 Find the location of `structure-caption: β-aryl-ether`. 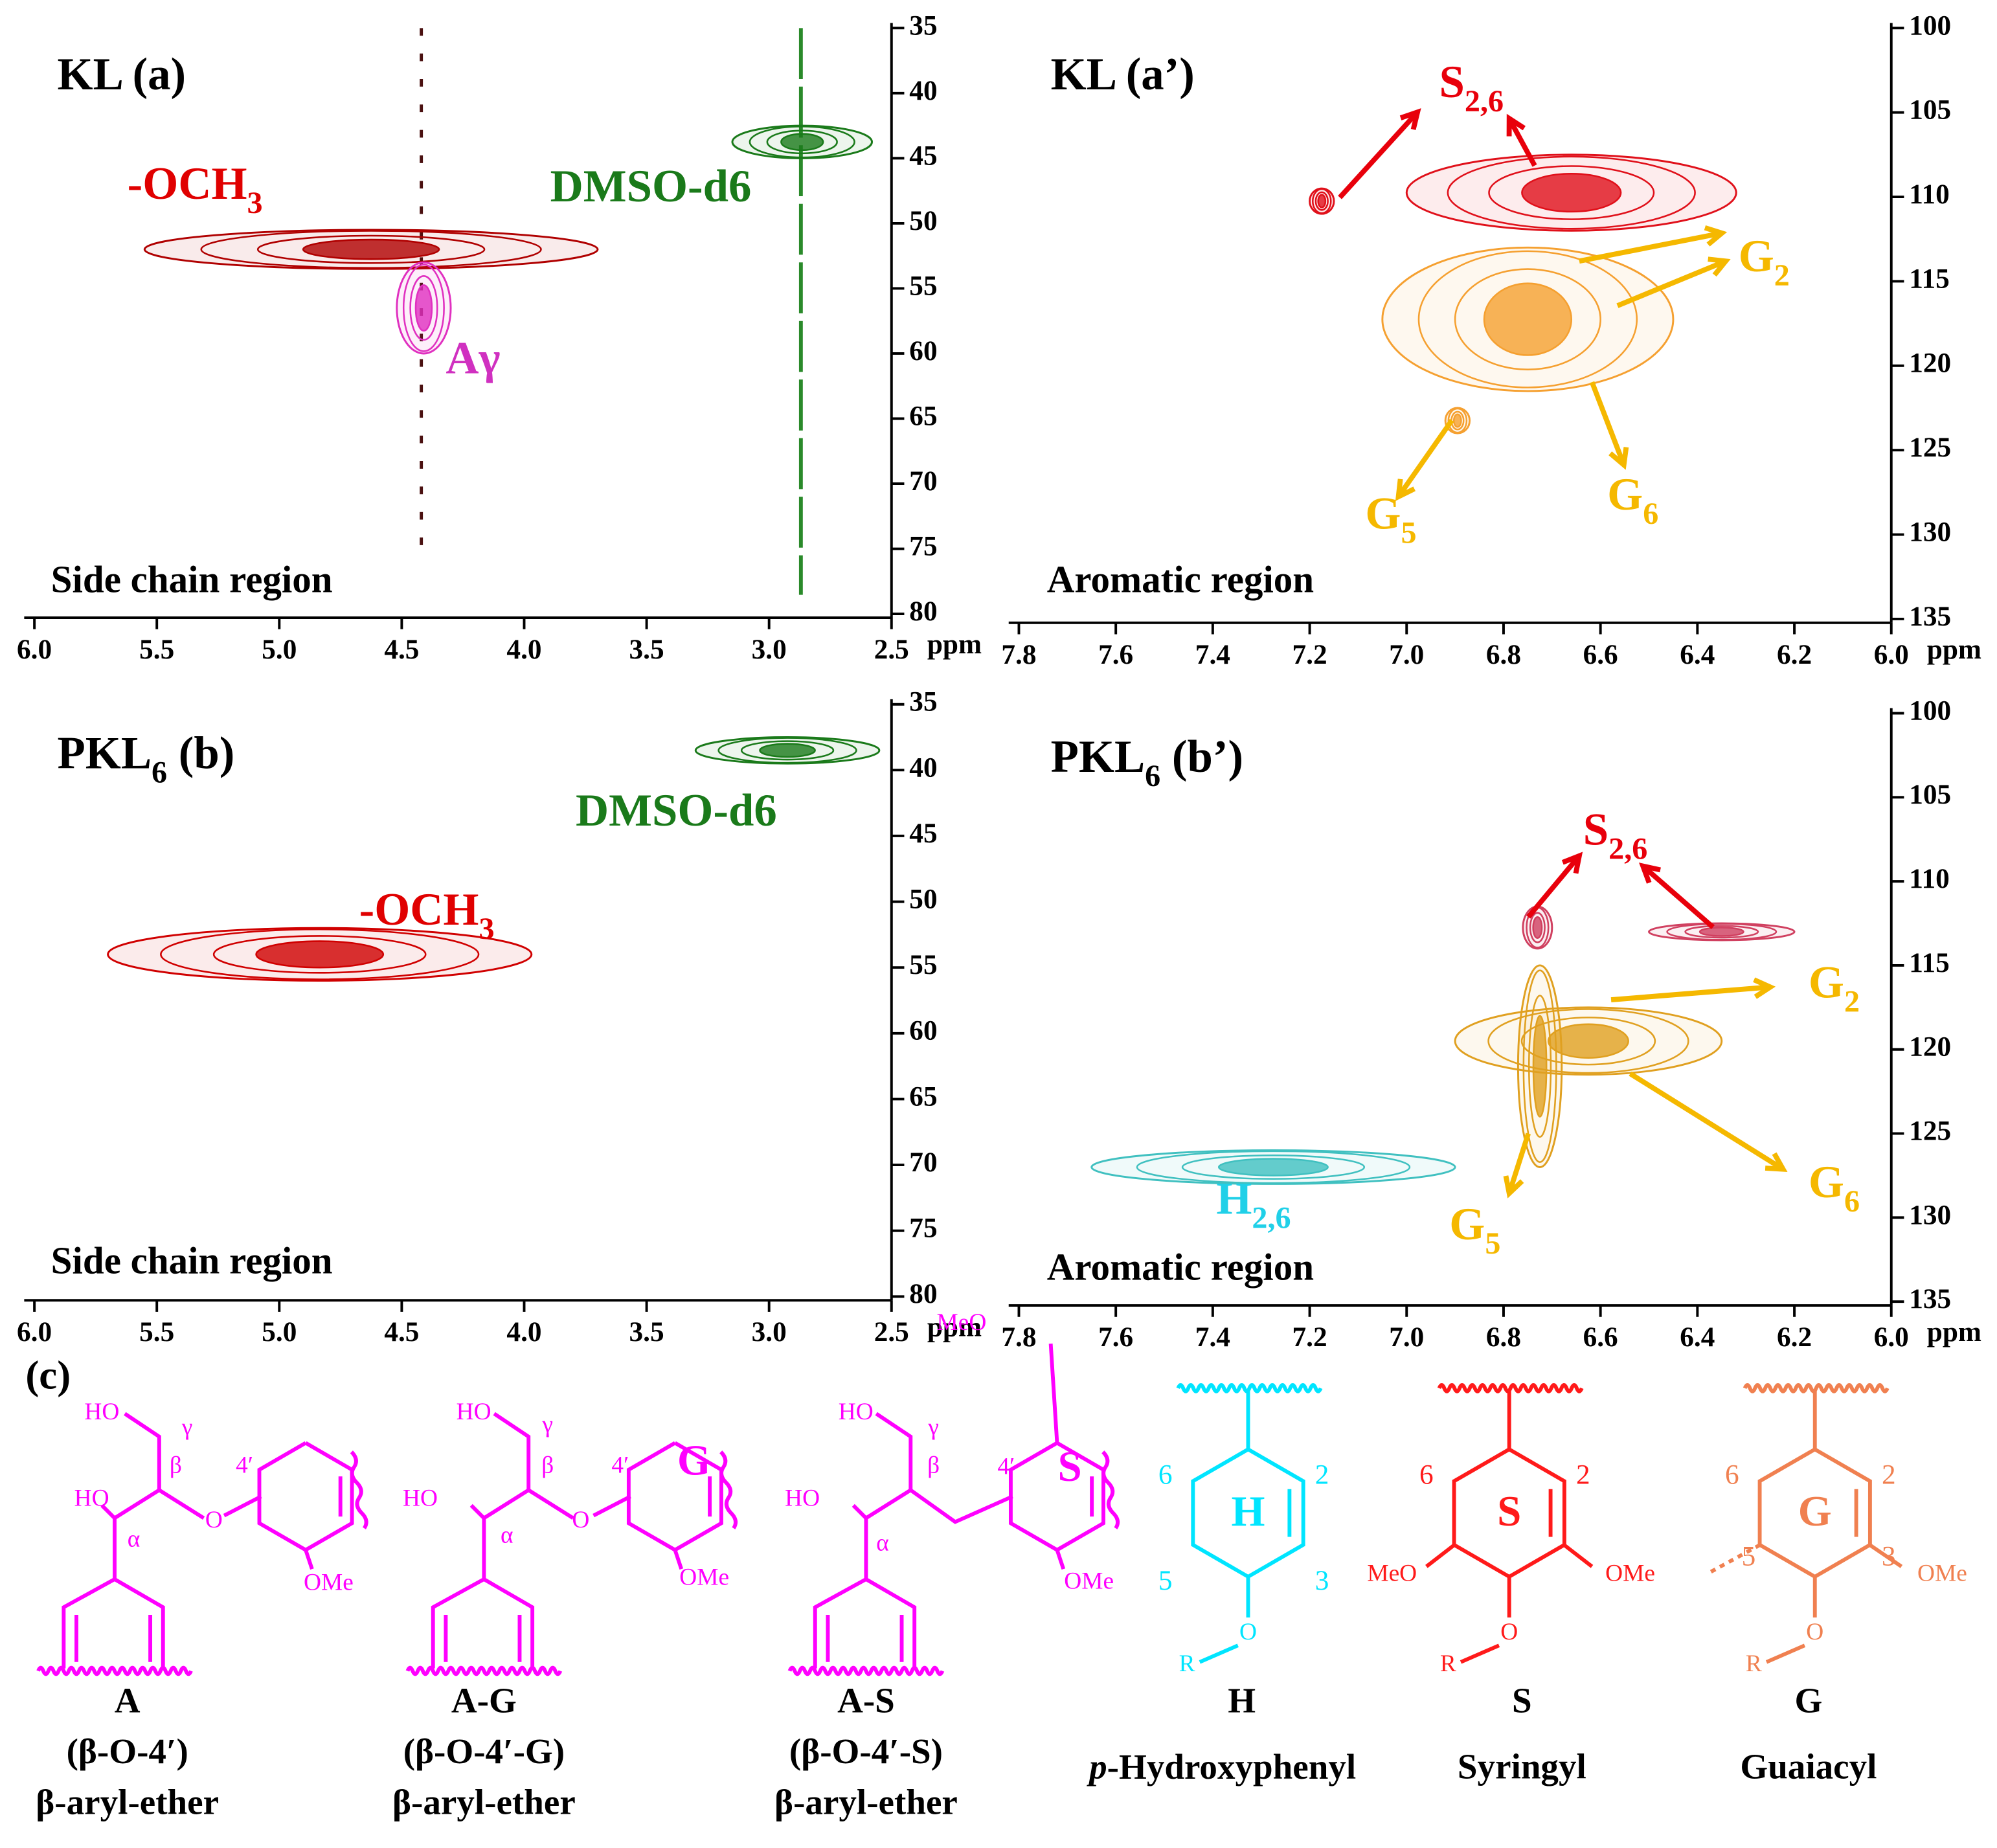

structure-caption: β-aryl-ether is located at coordinates (866, 1802).